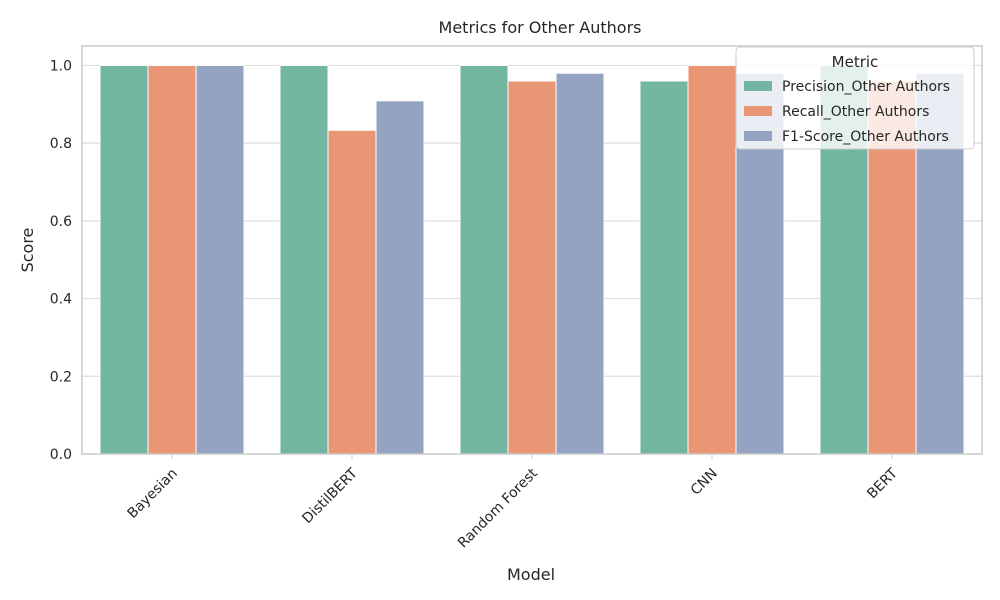 This screenshot has height=600, width=1000. Describe the element at coordinates (61, 455) in the screenshot. I see `y-tick-label: 0.0` at that location.